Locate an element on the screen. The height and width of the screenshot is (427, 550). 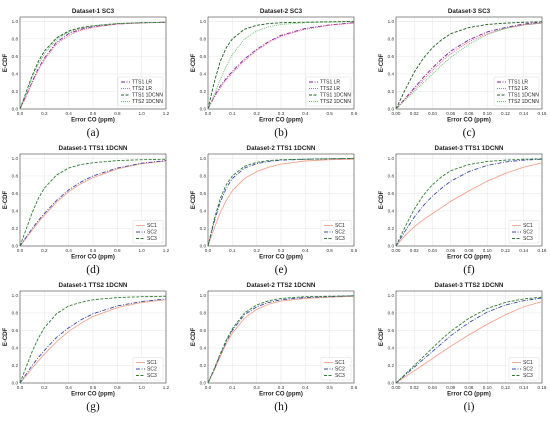
x-tick-label: 0.0 is located at coordinates (208, 113).